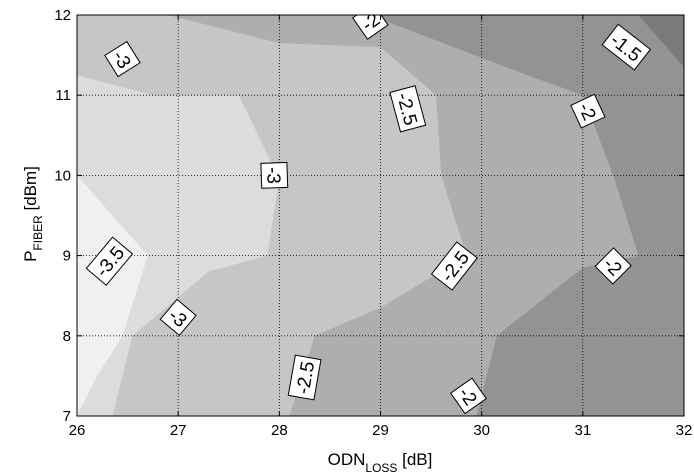 The image size is (694, 472). Describe the element at coordinates (63, 95) in the screenshot. I see `y-tick-label: 11` at that location.